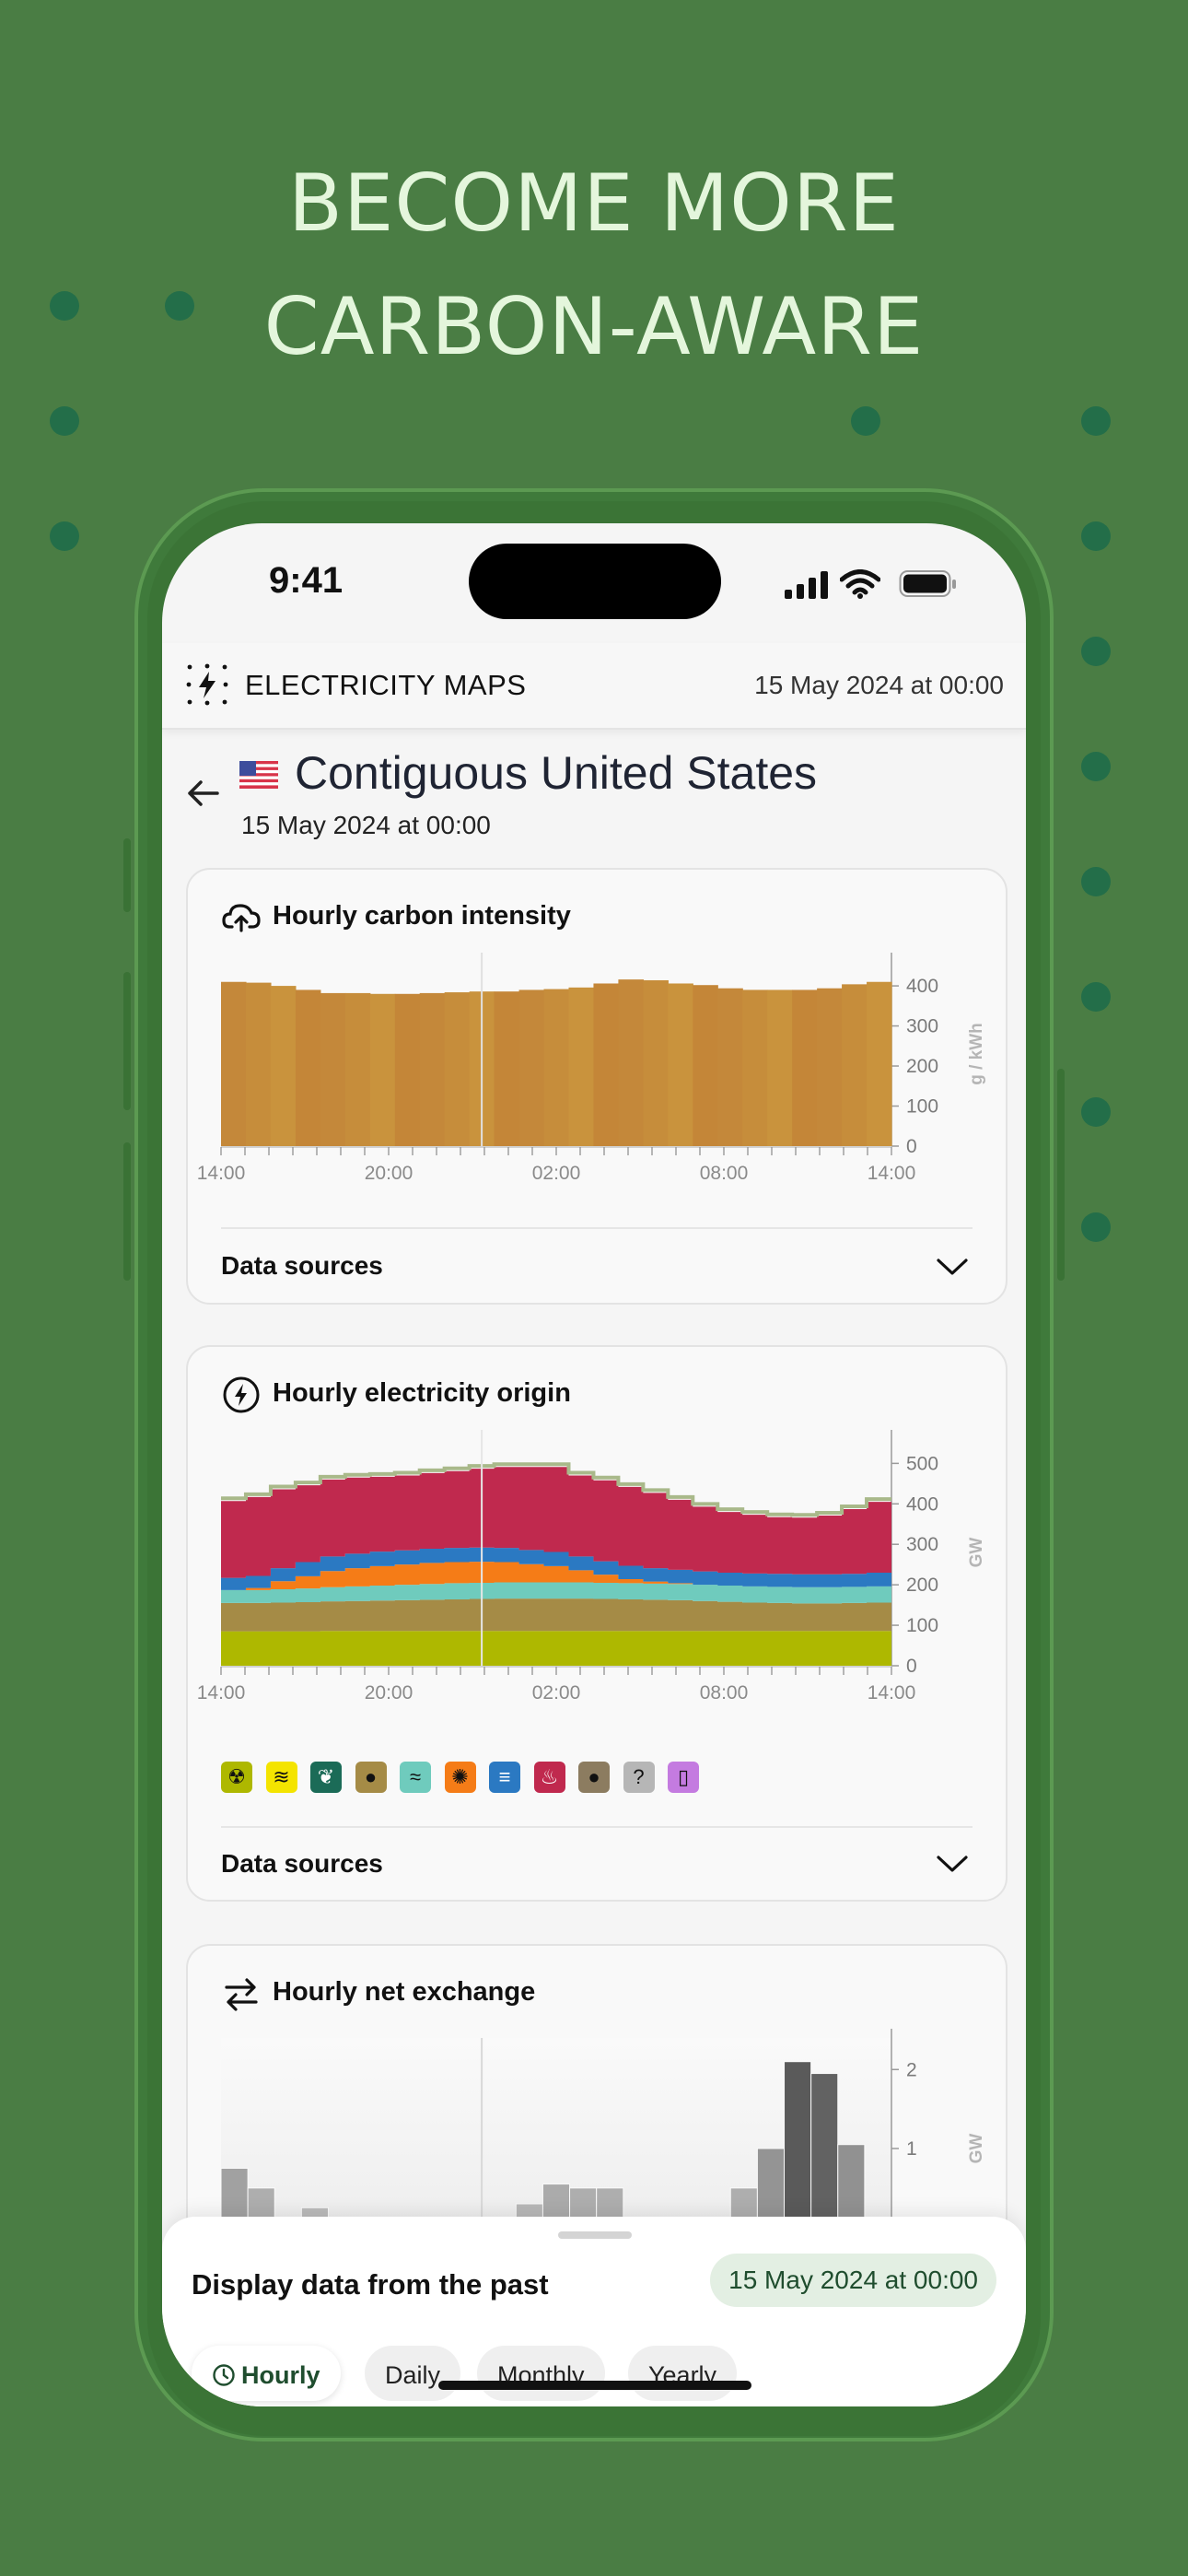  Describe the element at coordinates (415, 1777) in the screenshot. I see `wind-icon: ≈` at that location.